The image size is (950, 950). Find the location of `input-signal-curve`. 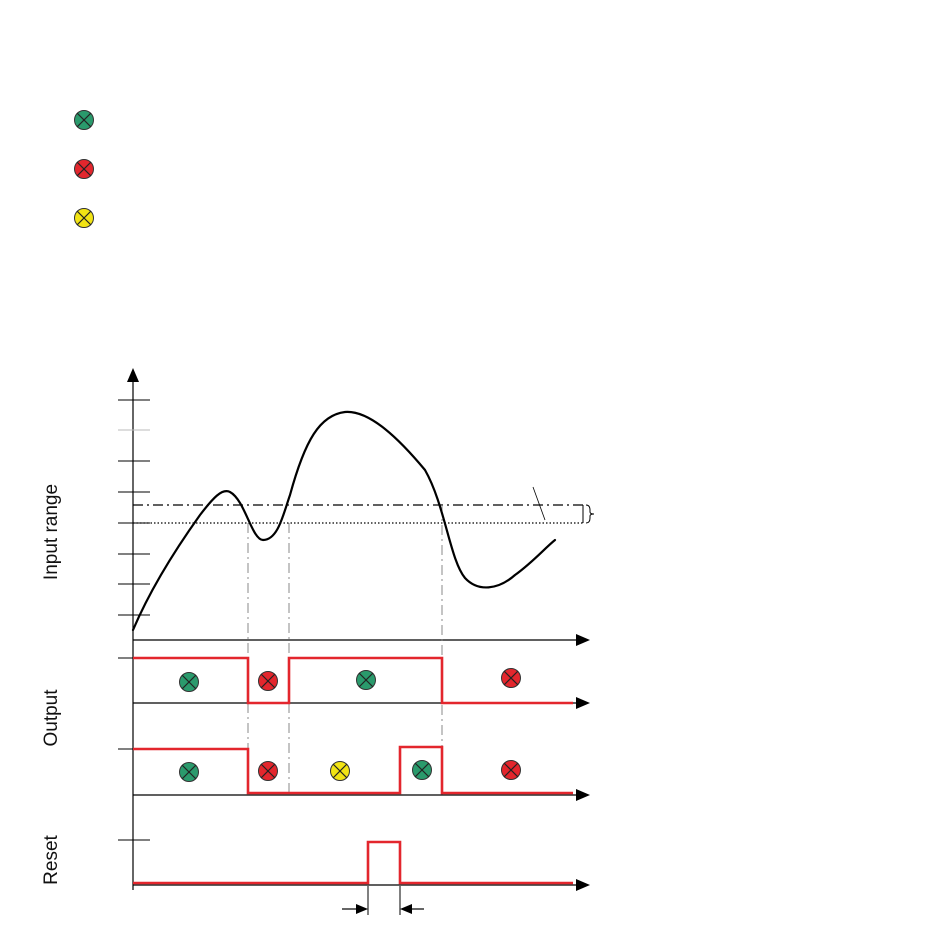

input-signal-curve is located at coordinates (344, 521).